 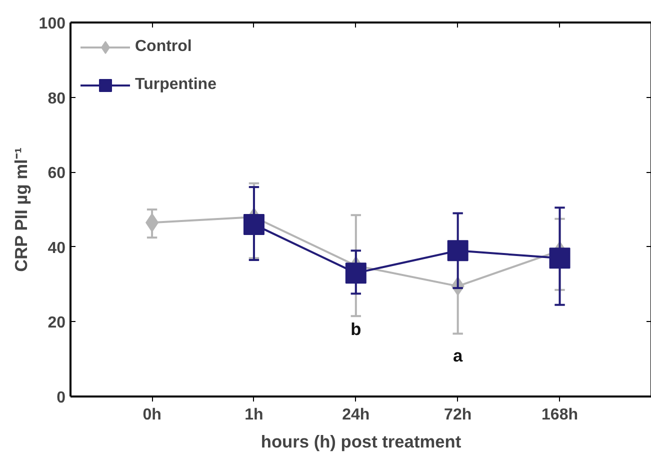 What do you see at coordinates (57, 99) in the screenshot?
I see `y-tick-label: 80` at bounding box center [57, 99].